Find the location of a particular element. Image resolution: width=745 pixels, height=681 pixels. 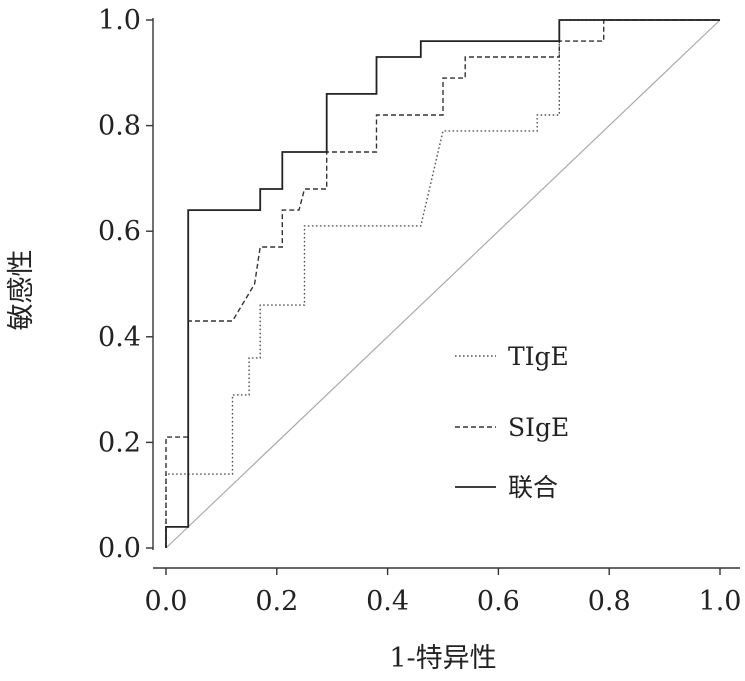

y-tick-label: 0.6 is located at coordinates (119, 231).